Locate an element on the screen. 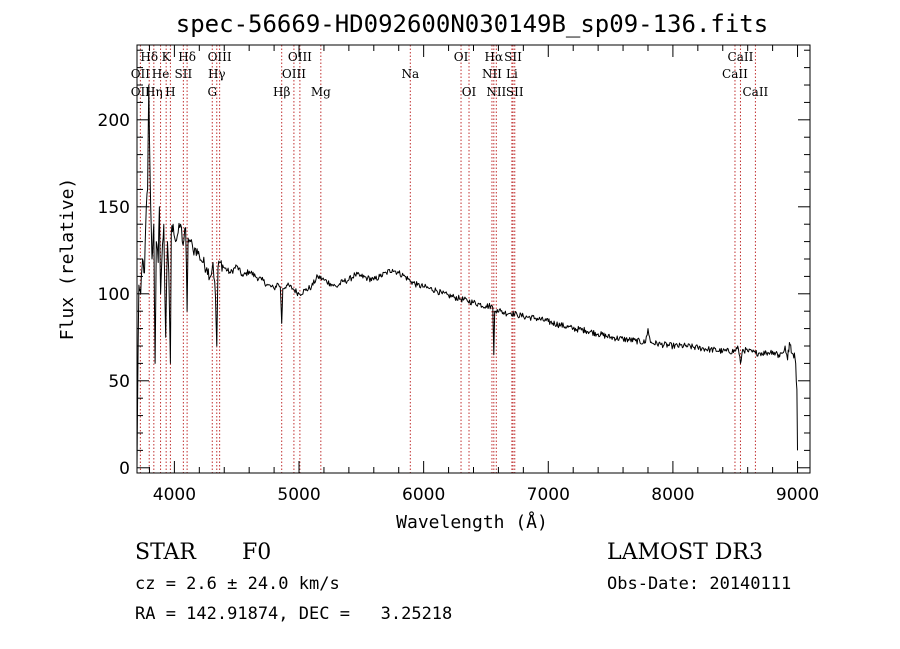 Image resolution: width=900 pixels, height=649 pixels. line-label-He: He is located at coordinates (161, 74).